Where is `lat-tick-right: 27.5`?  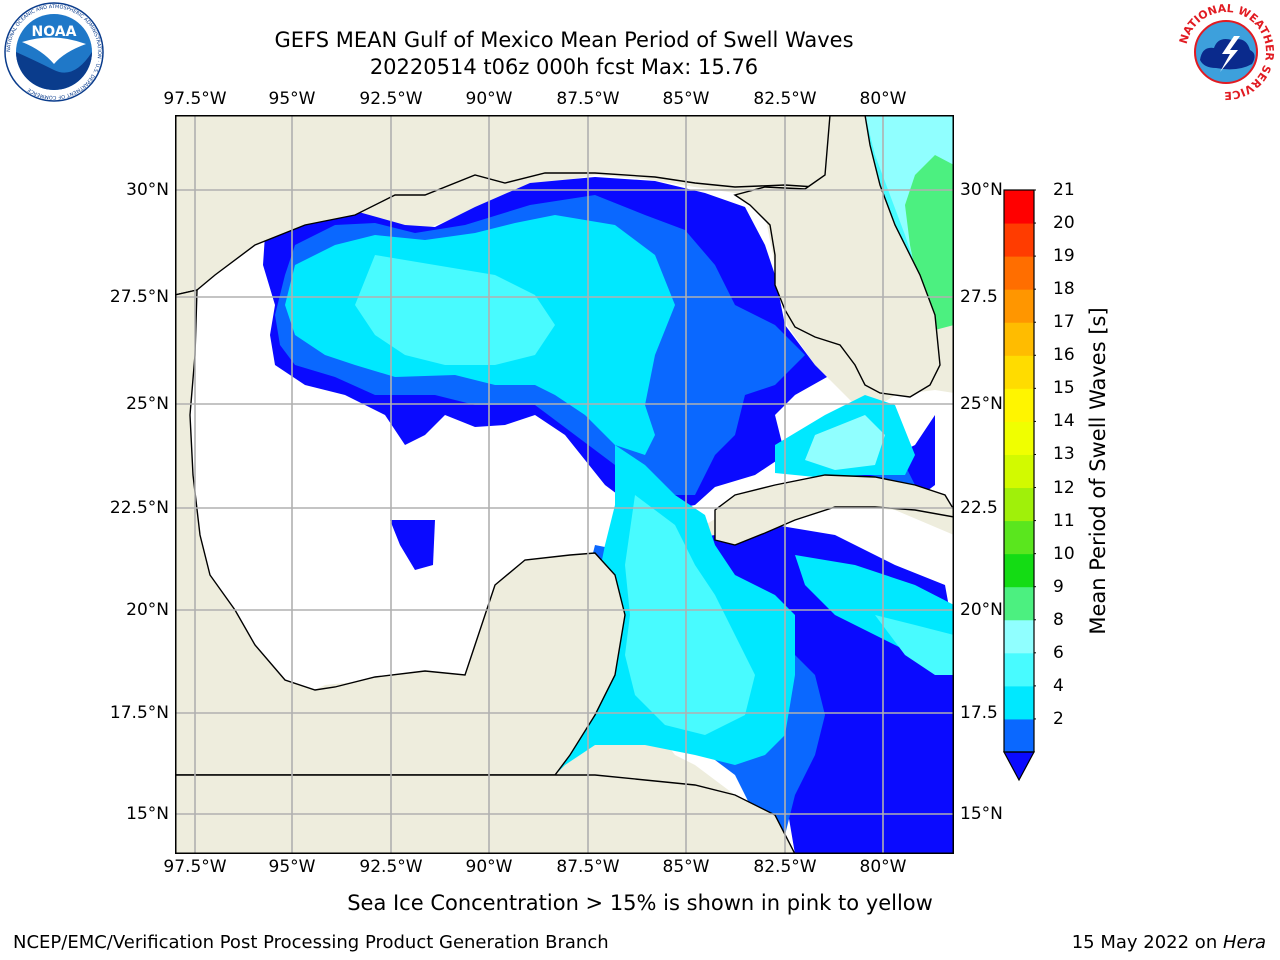 lat-tick-right: 27.5 is located at coordinates (979, 297).